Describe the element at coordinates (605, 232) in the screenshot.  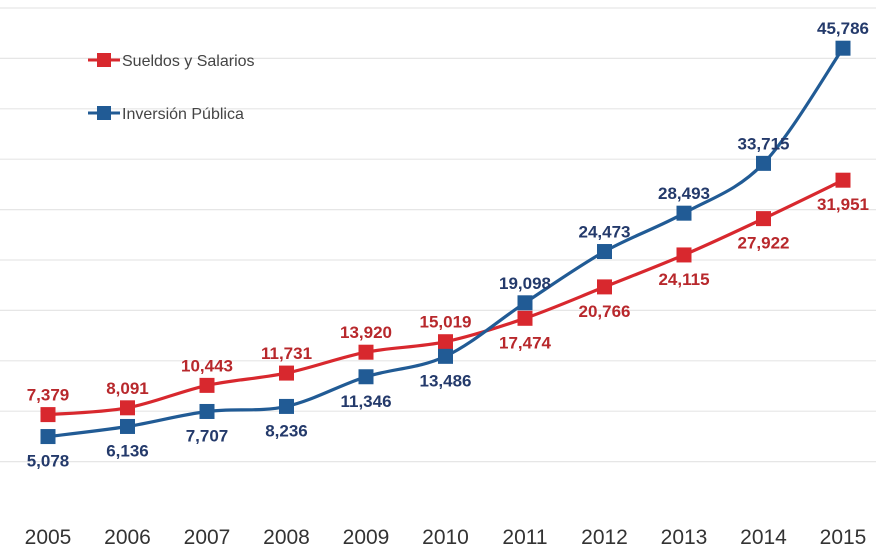
I see `data-label-inversion: 24,473` at that location.